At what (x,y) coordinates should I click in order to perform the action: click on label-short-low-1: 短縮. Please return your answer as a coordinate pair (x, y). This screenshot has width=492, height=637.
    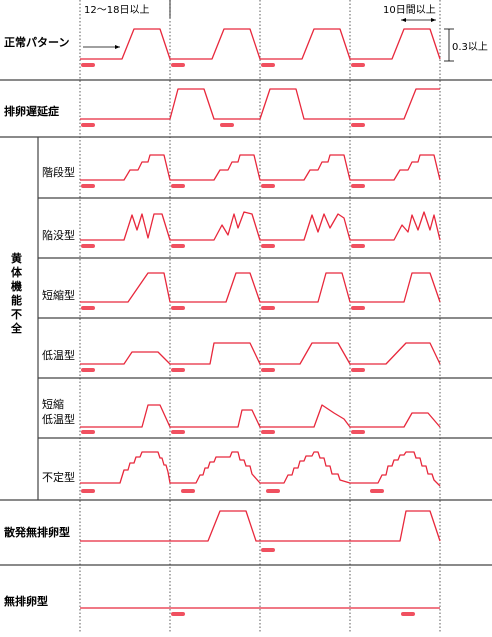
    Looking at the image, I should click on (53, 404).